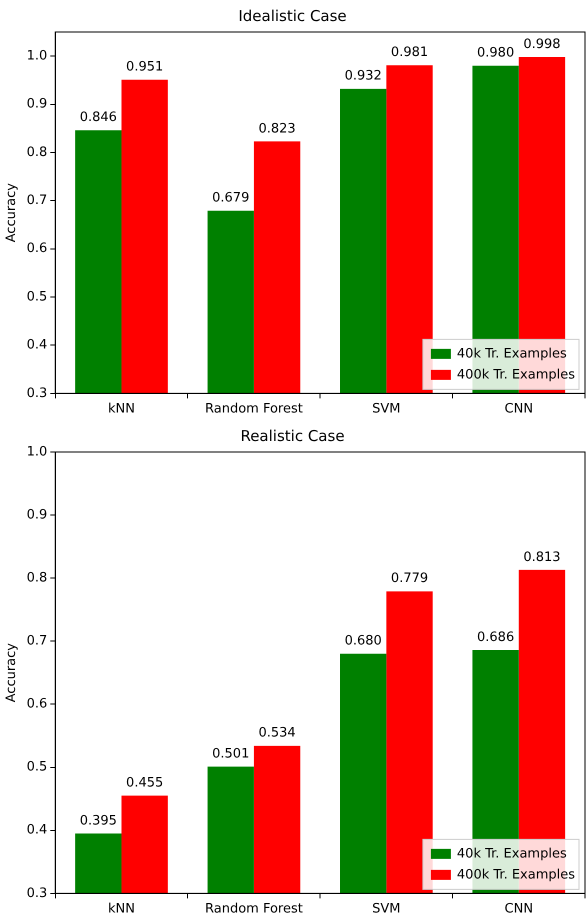  I want to click on data-label: 0.998, so click(542, 44).